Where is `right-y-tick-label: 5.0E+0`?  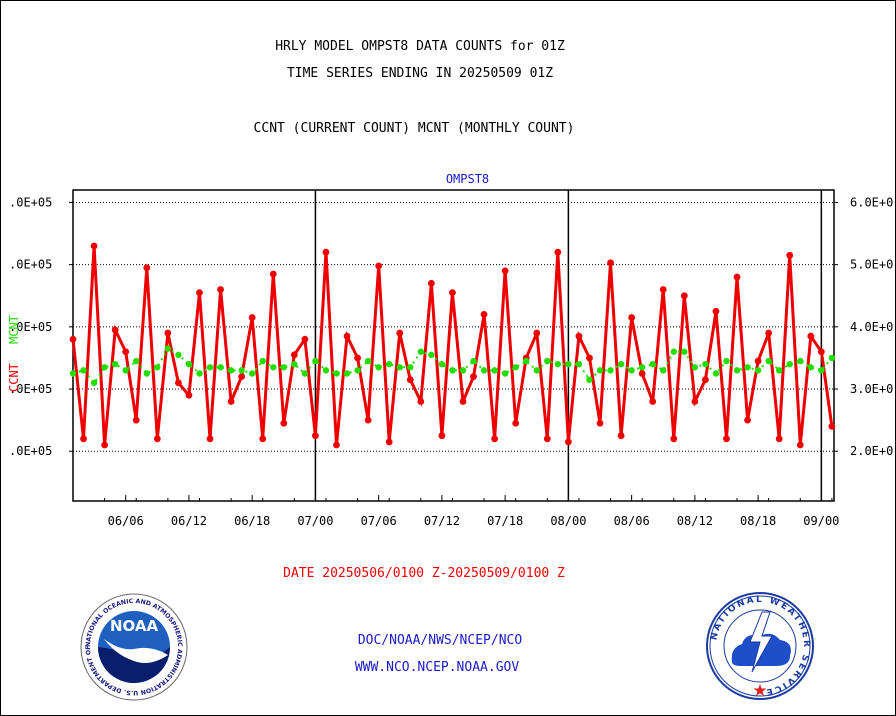
right-y-tick-label: 5.0E+0 is located at coordinates (871, 265).